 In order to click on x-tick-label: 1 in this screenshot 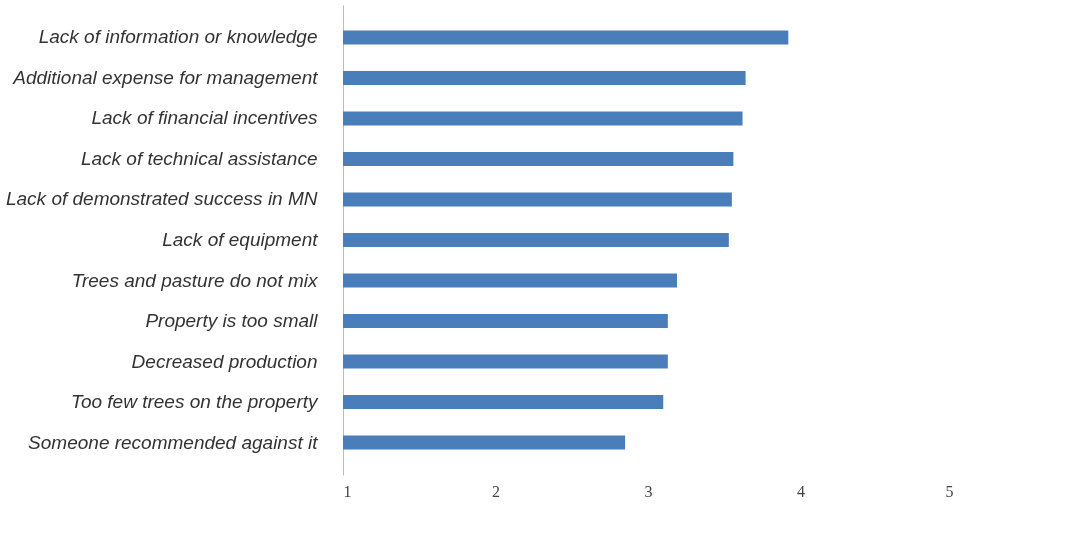, I will do `click(347, 491)`.